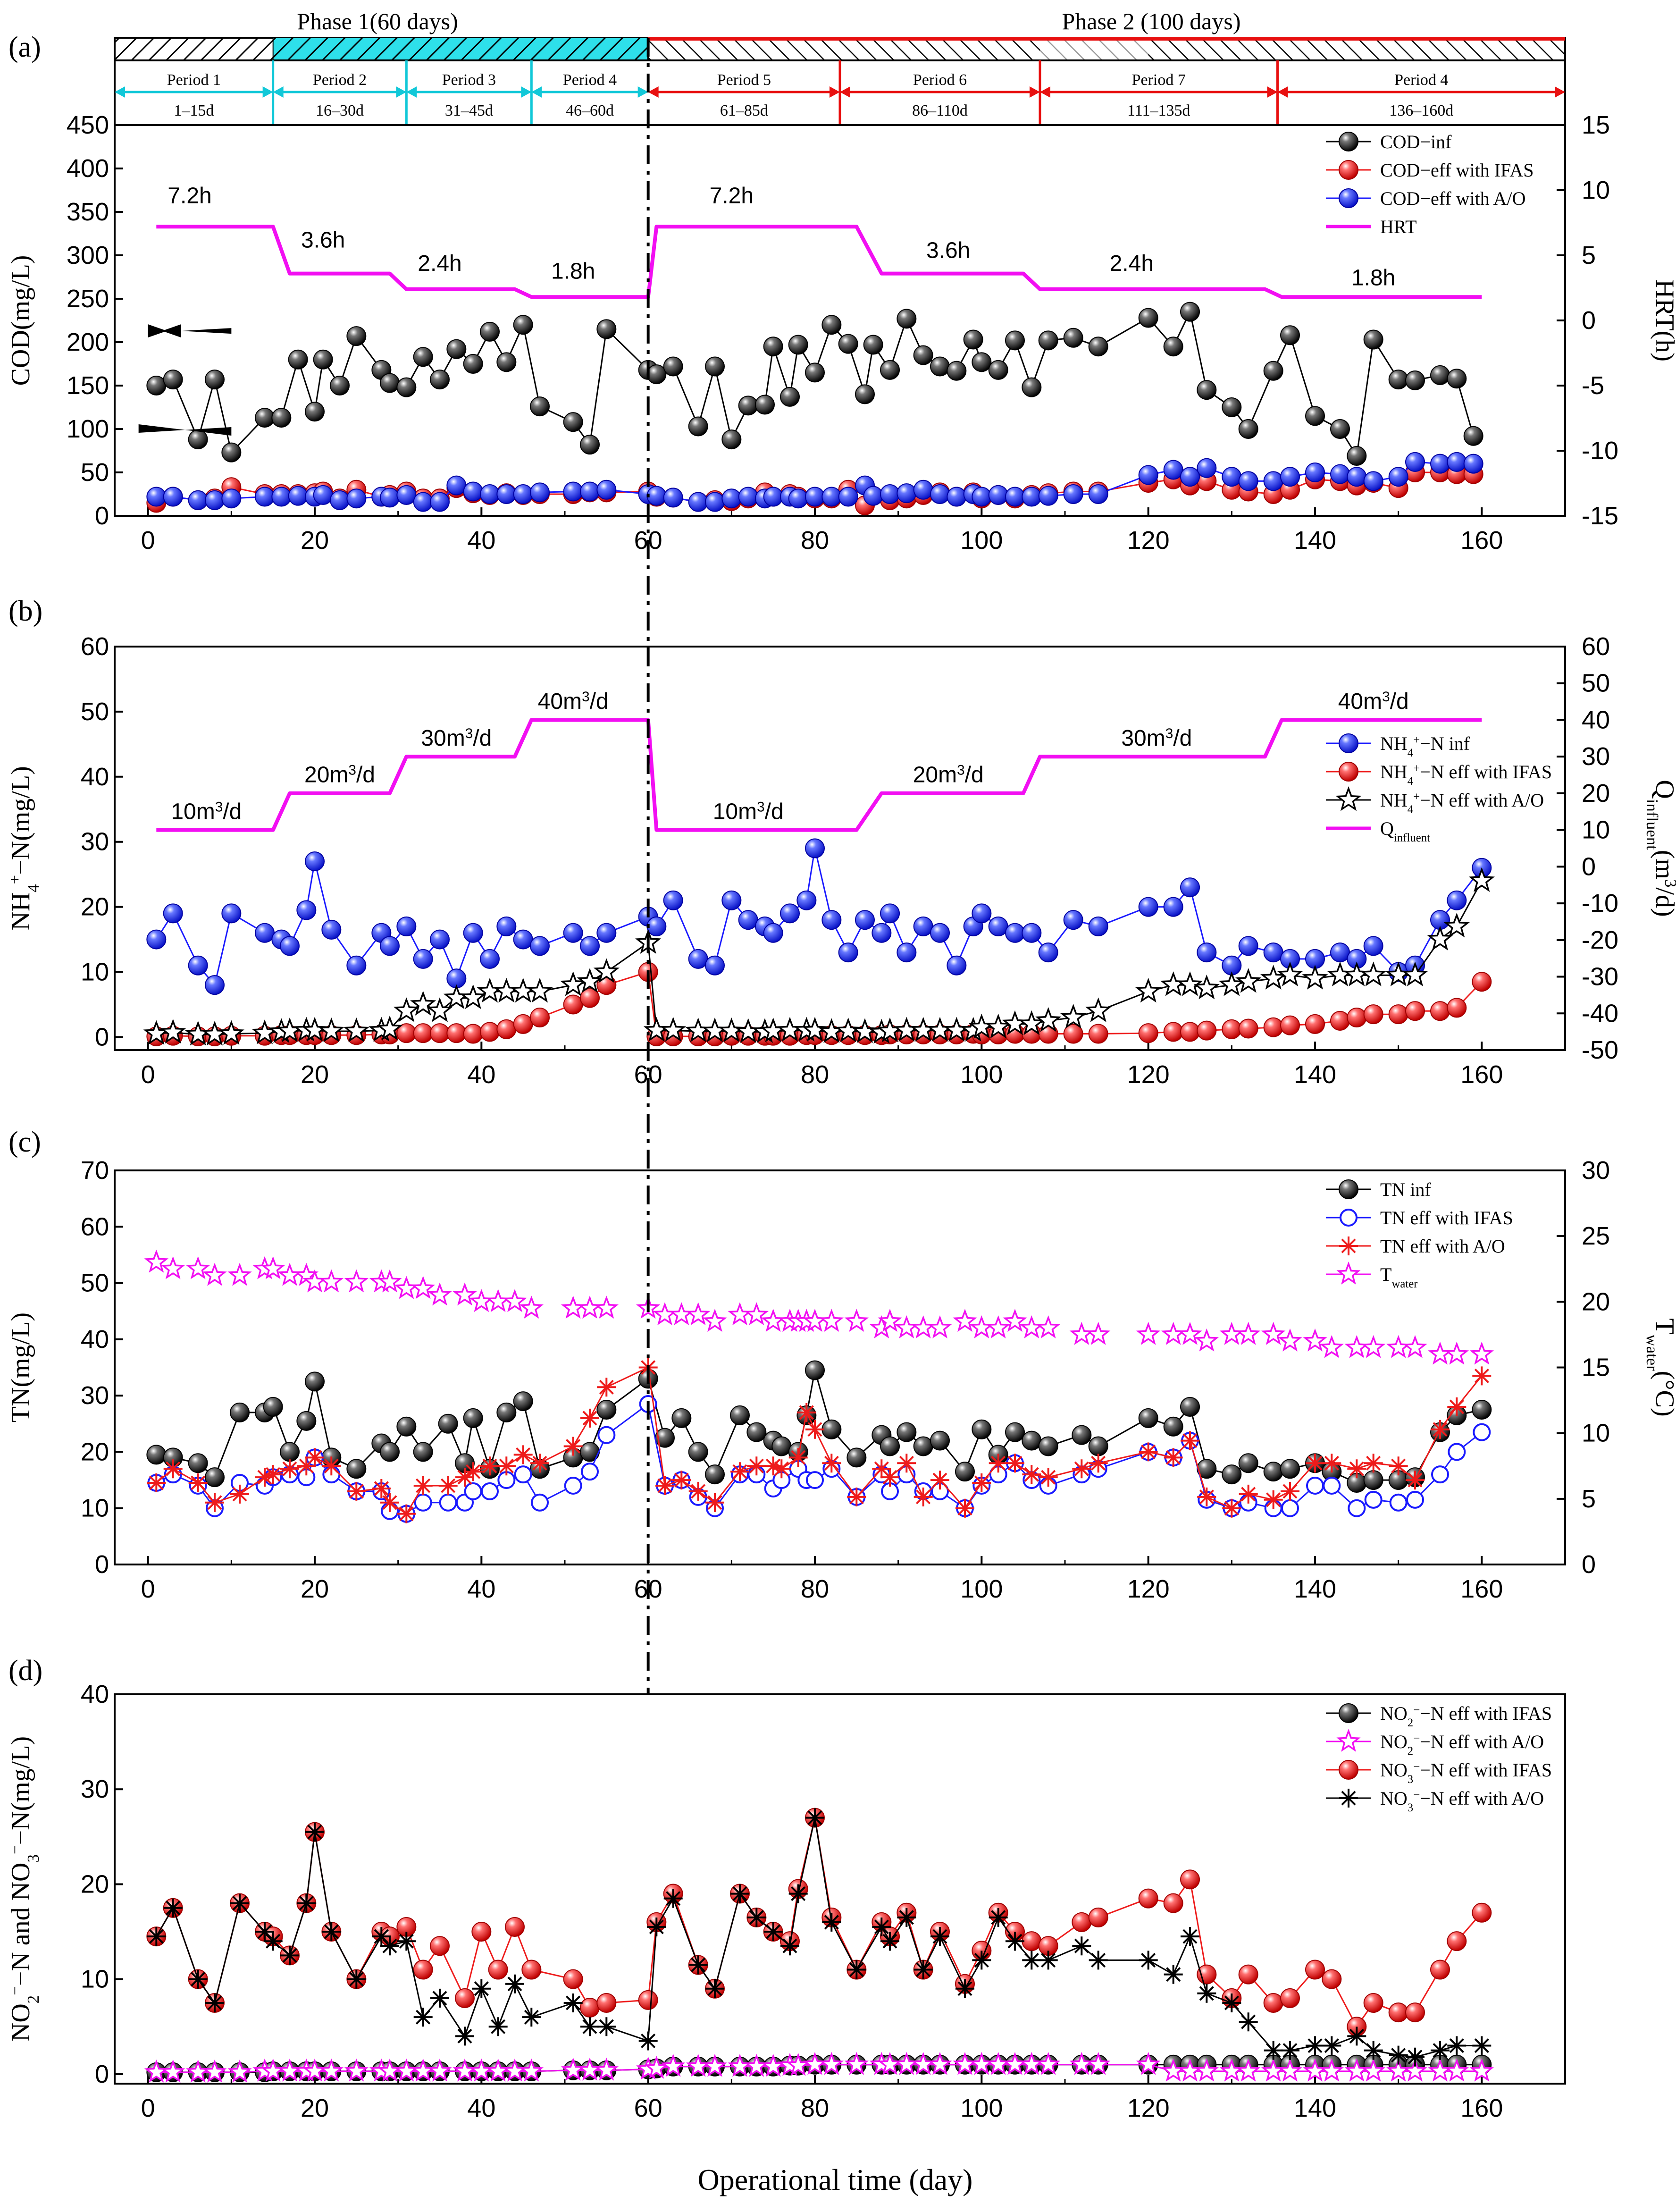  I want to click on legend-label: COD−eff with A/O, so click(1452, 198).